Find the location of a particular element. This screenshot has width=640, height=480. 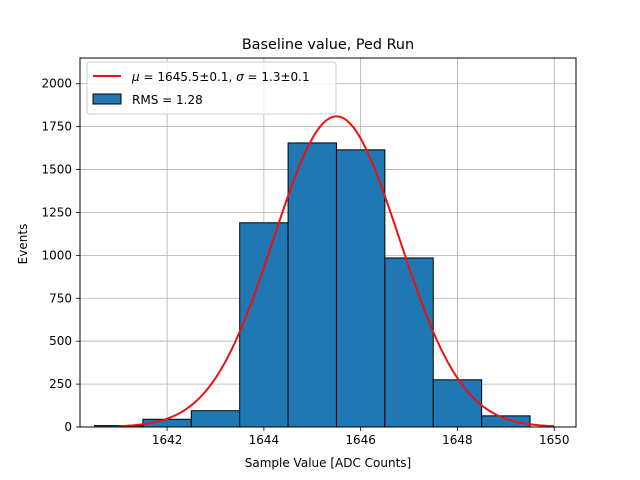

x-axis-ticks: 1642 1644 1646 1648 1650 is located at coordinates (361, 437).